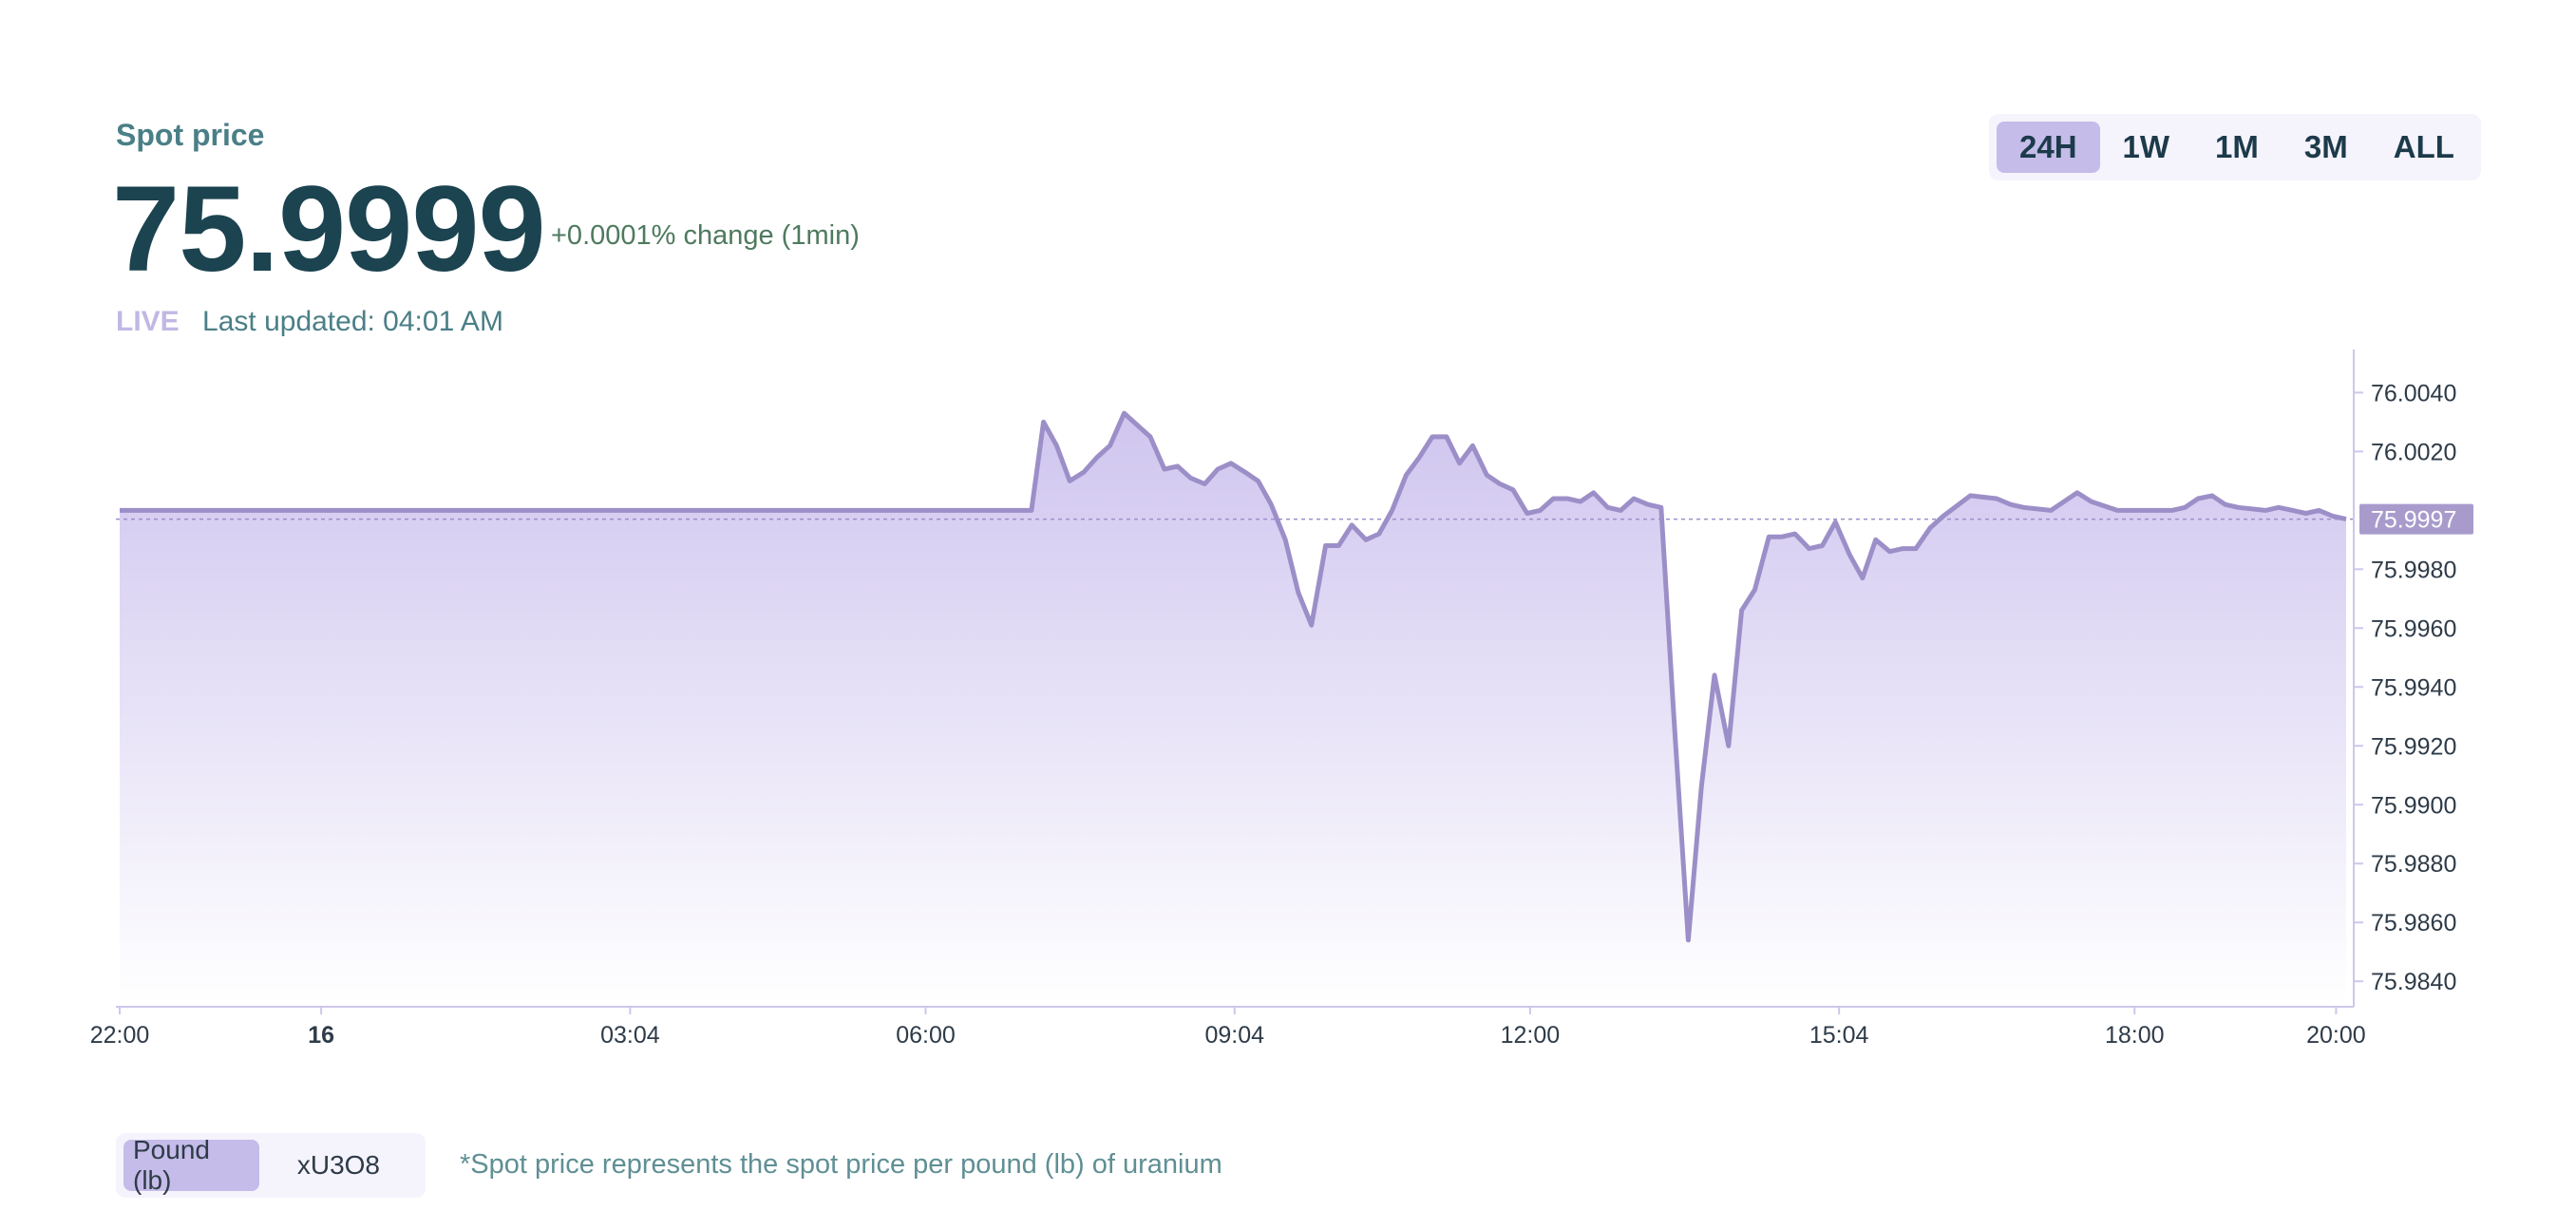 The width and height of the screenshot is (2576, 1229). What do you see at coordinates (329, 229) in the screenshot?
I see `current-price: 75.9999` at bounding box center [329, 229].